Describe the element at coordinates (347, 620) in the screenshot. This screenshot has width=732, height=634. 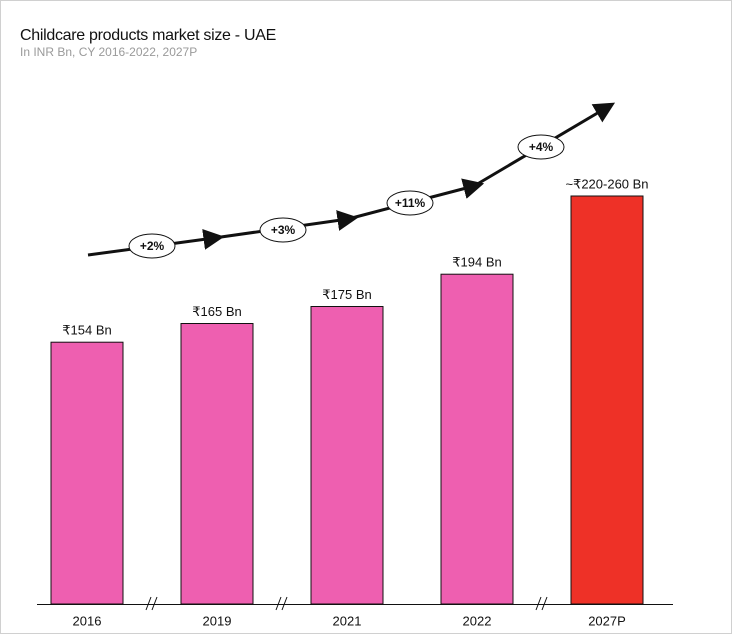
I see `x-tick-label: 2021` at that location.